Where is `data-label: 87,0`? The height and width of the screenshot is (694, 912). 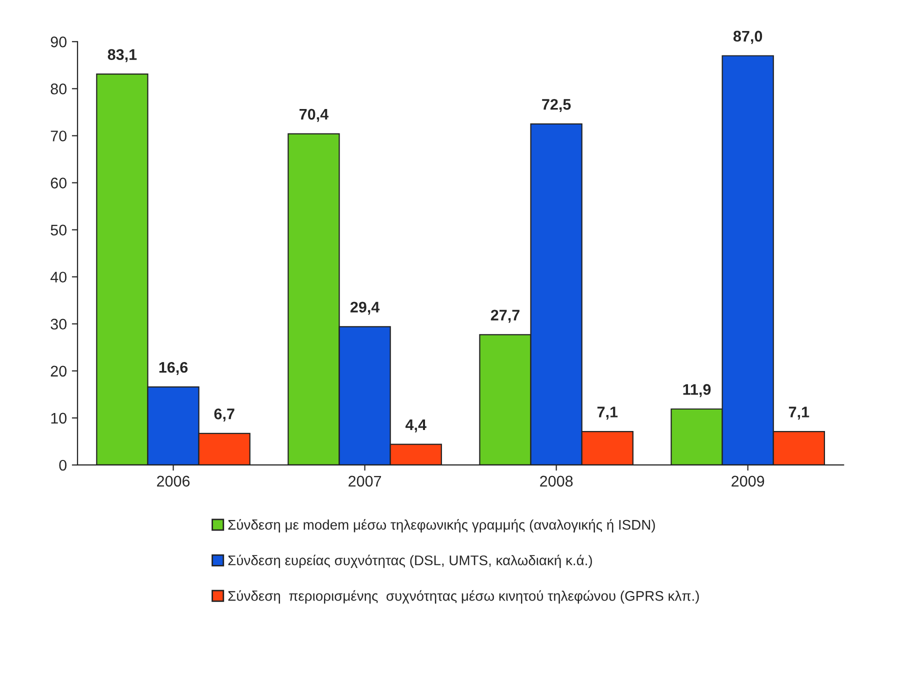 data-label: 87,0 is located at coordinates (747, 37).